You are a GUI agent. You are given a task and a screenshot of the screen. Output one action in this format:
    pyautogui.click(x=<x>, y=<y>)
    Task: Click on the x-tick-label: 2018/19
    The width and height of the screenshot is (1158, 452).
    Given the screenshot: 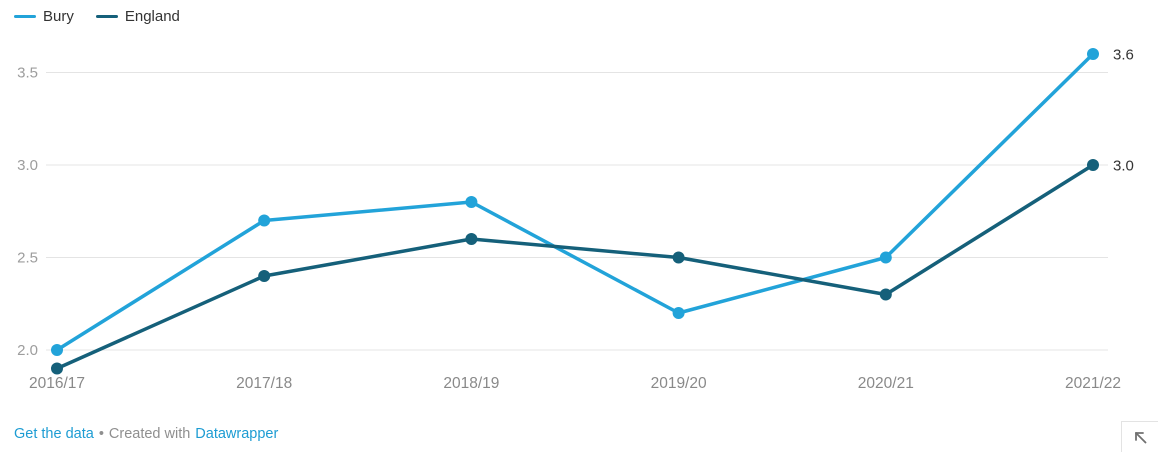 What is the action you would take?
    pyautogui.click(x=471, y=383)
    